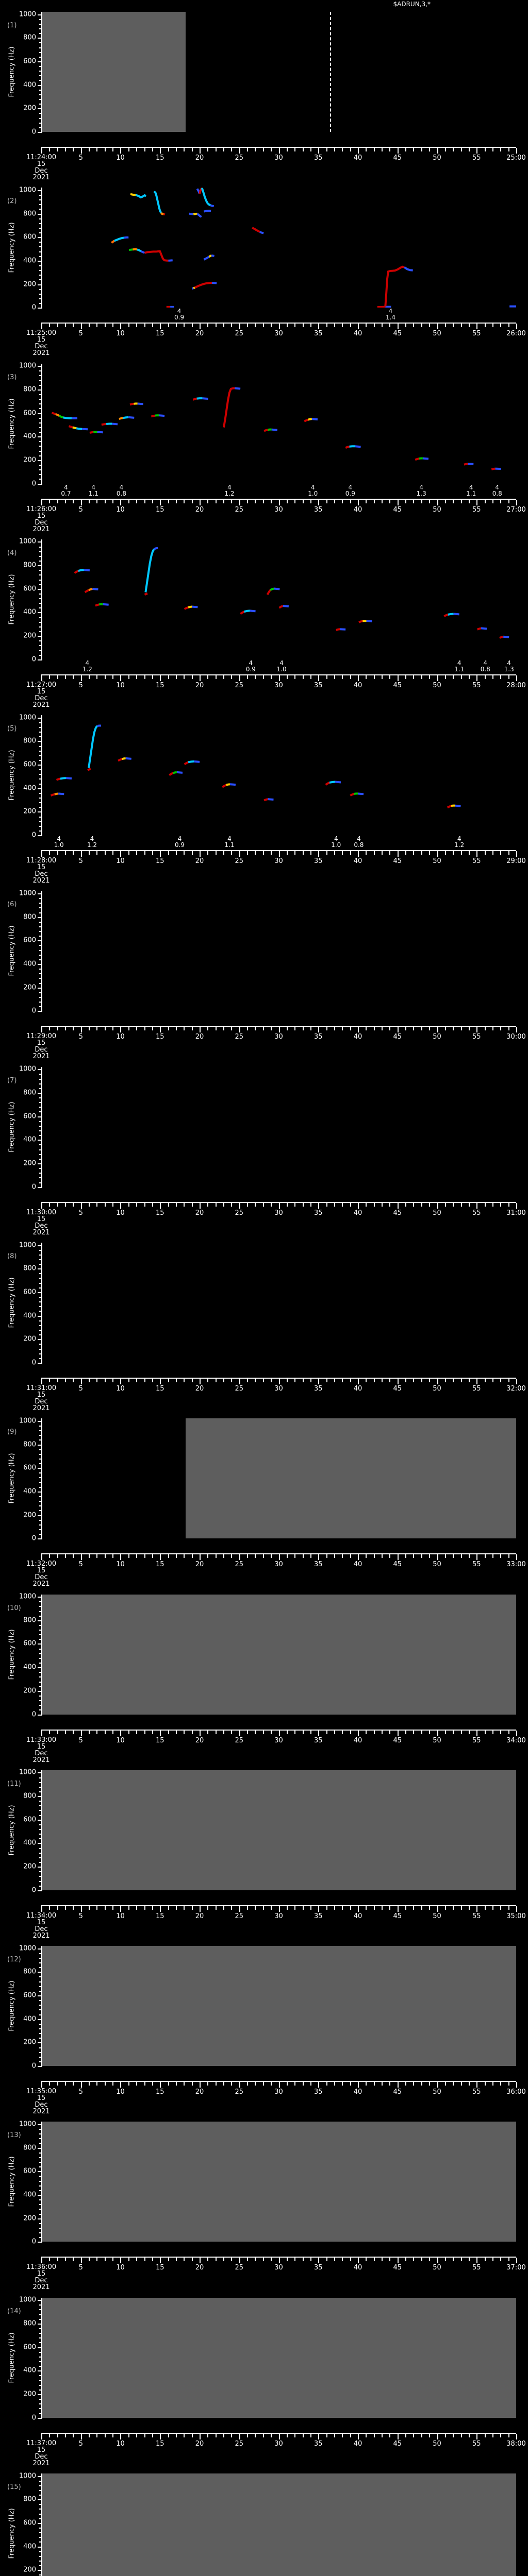 Image resolution: width=528 pixels, height=2576 pixels. Describe the element at coordinates (12, 2533) in the screenshot. I see `y-axis-title-text: Frequency (Hz)` at that location.